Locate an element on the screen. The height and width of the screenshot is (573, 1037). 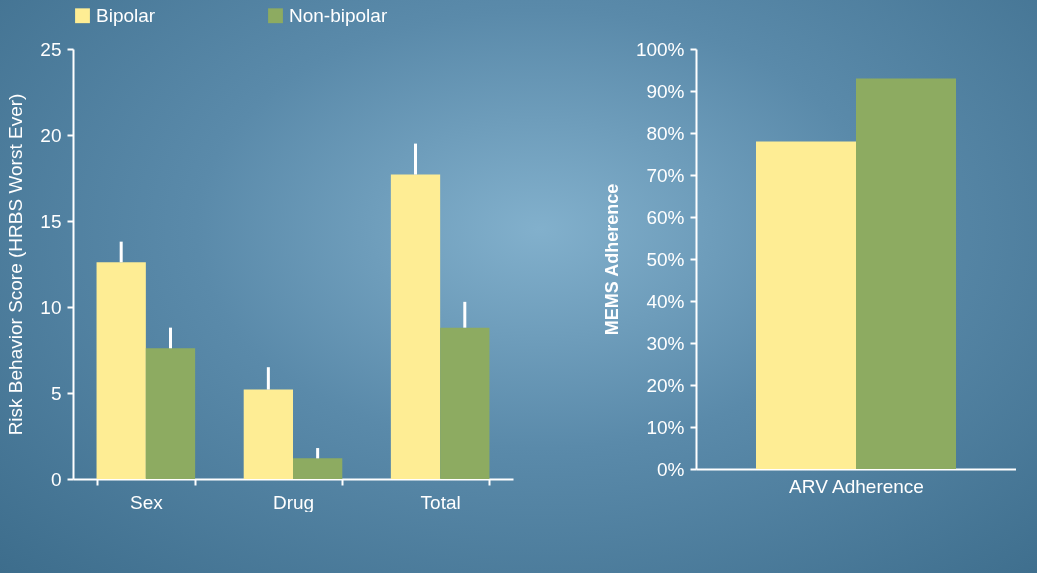
x-tick-label: ARV Adherence is located at coordinates (856, 486).